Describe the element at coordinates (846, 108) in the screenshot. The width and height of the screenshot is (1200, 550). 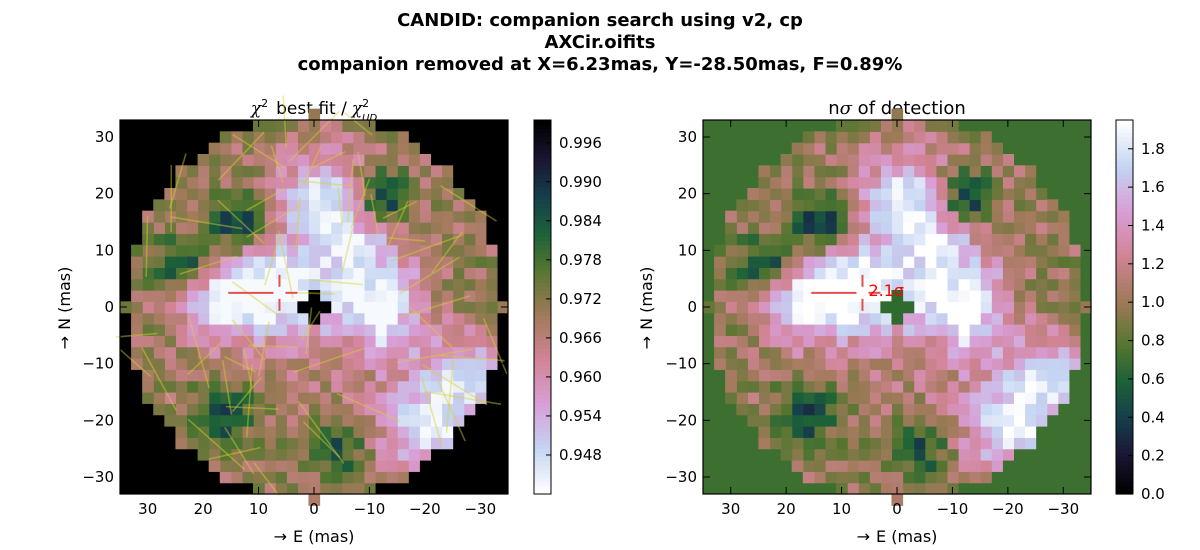
I see `nsigma-title-sigma: σ` at that location.